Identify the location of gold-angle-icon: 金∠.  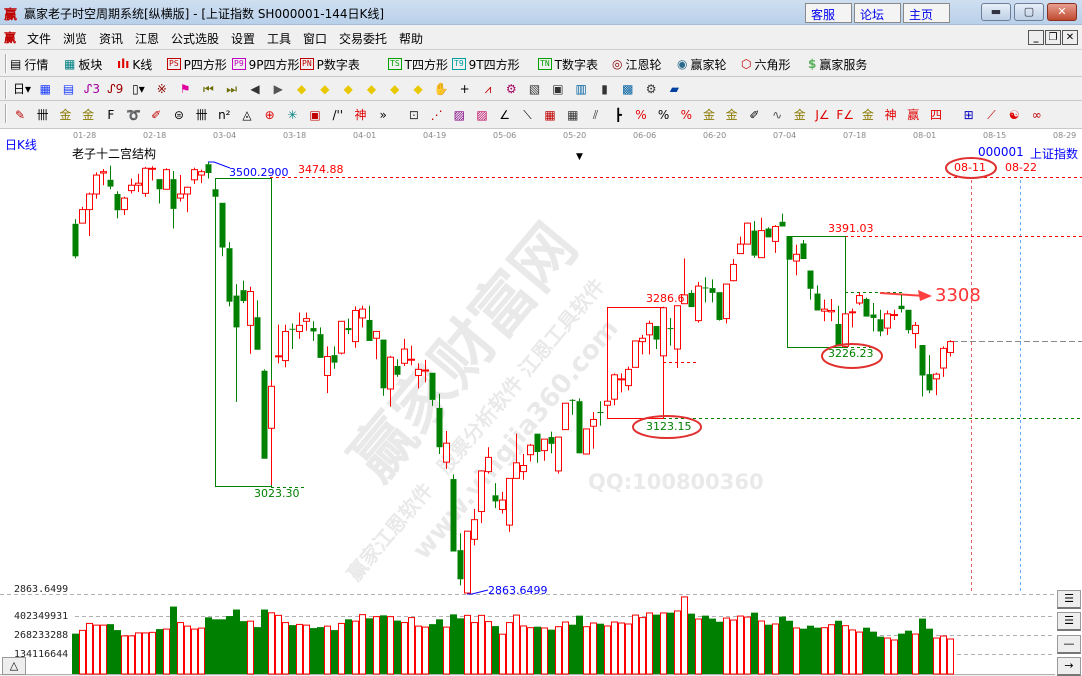
(867, 115).